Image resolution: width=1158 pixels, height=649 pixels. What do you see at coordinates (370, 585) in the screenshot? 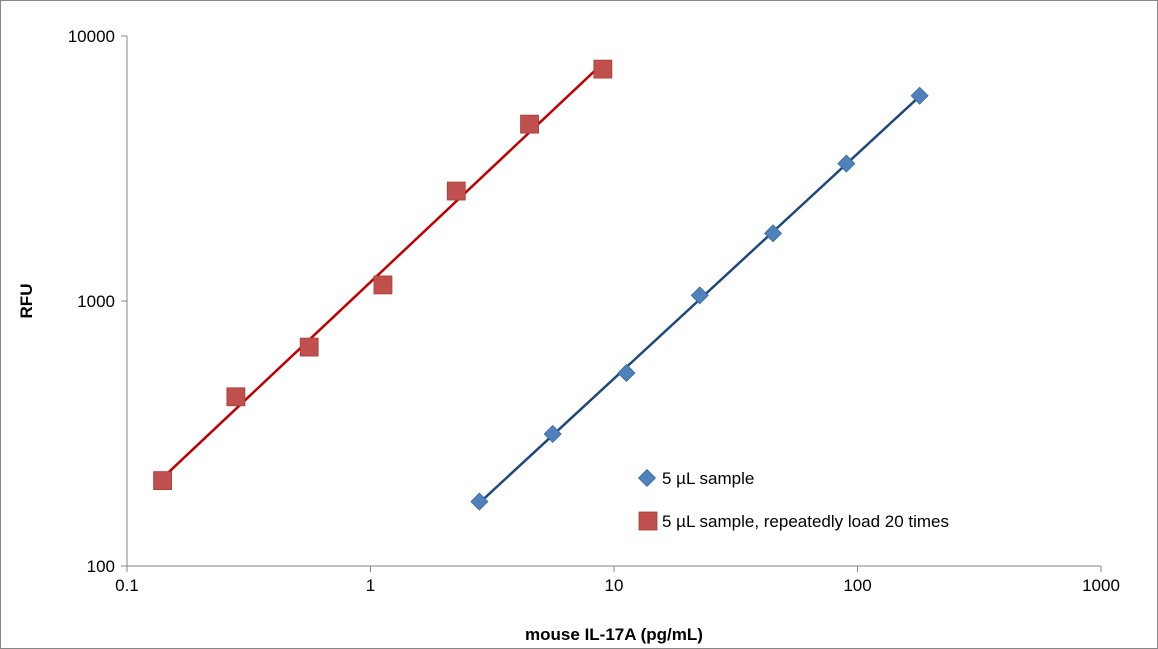
I see `x-tick-label-1: 1` at bounding box center [370, 585].